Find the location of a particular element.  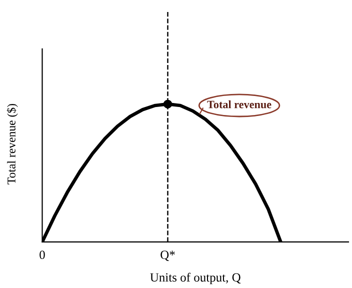

y-axis-title: Total revenue ($) is located at coordinates (12, 144).